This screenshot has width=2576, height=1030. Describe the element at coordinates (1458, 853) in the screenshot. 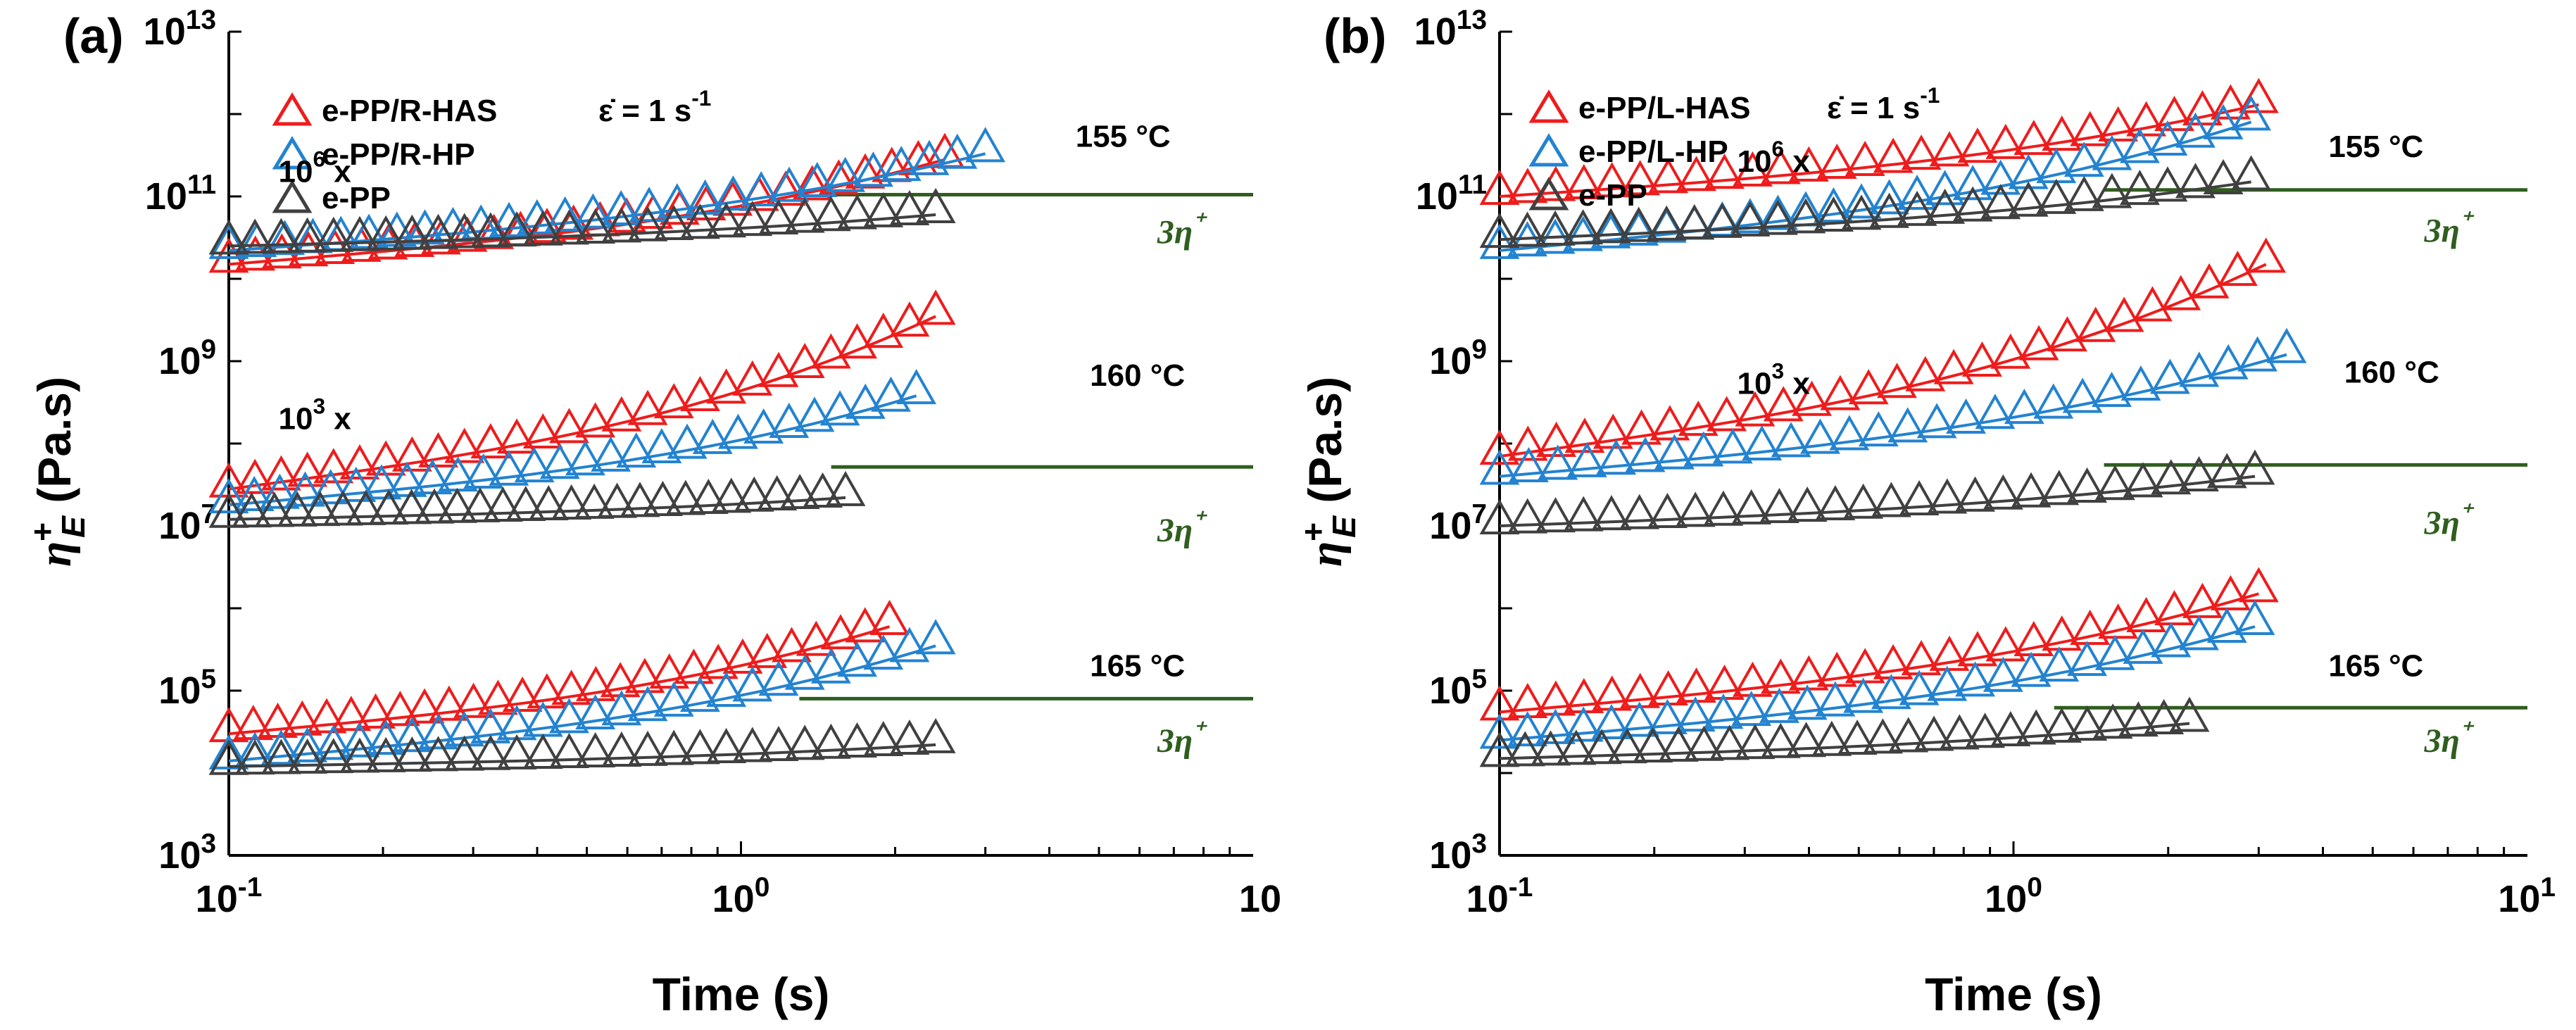

I see `y-tick-label: 10³` at that location.